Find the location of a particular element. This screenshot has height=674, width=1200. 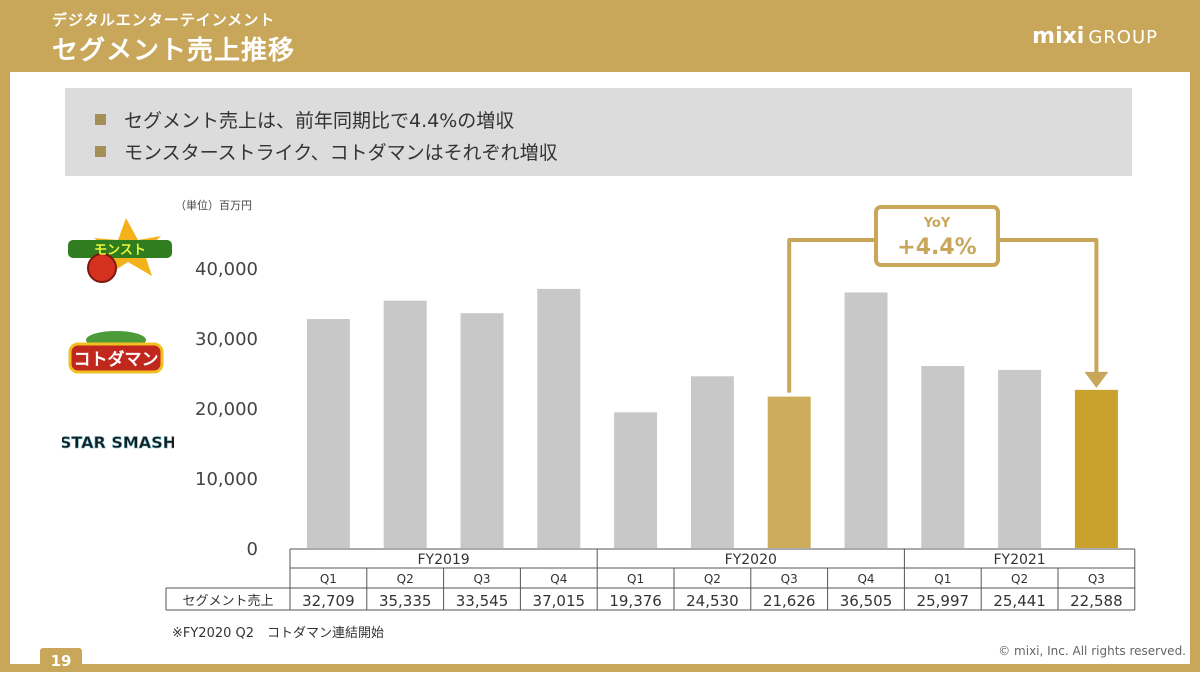

page-number: 19 is located at coordinates (61, 660).